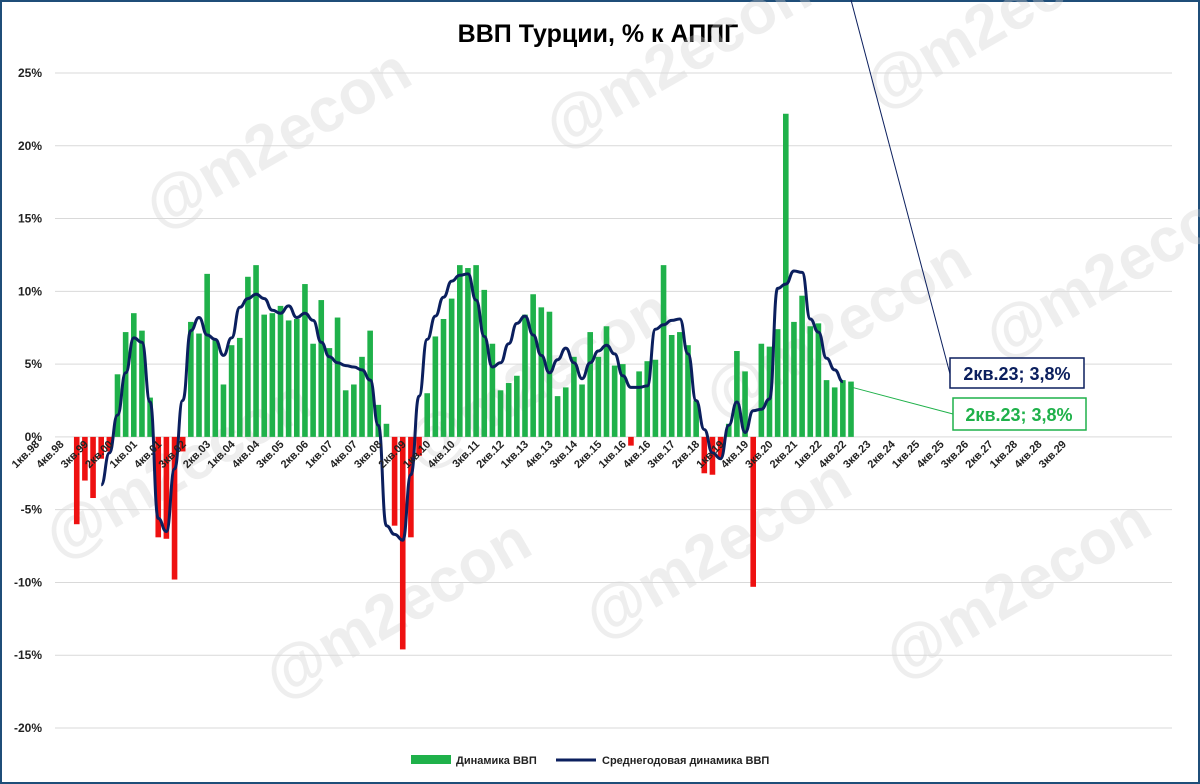  Describe the element at coordinates (28, 728) in the screenshot. I see `y-tick-label: -20%` at that location.